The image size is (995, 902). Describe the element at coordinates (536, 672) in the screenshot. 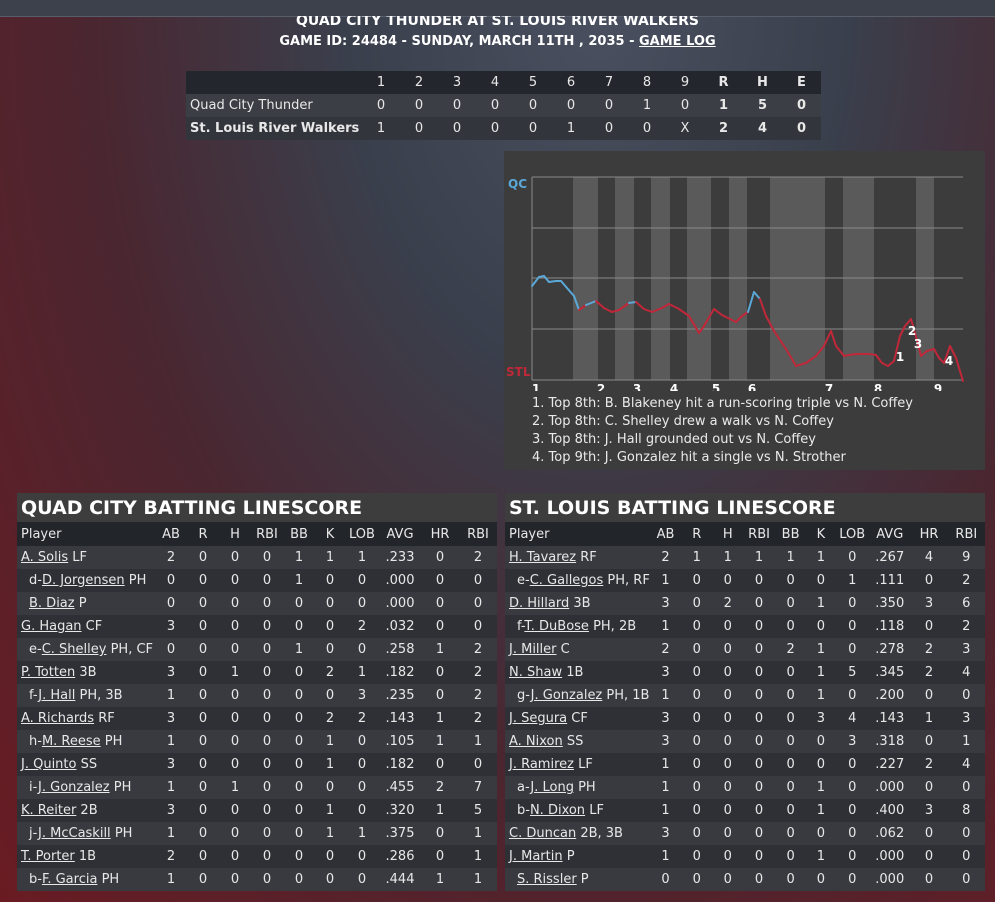

I see `player-link: N. Shaw` at that location.